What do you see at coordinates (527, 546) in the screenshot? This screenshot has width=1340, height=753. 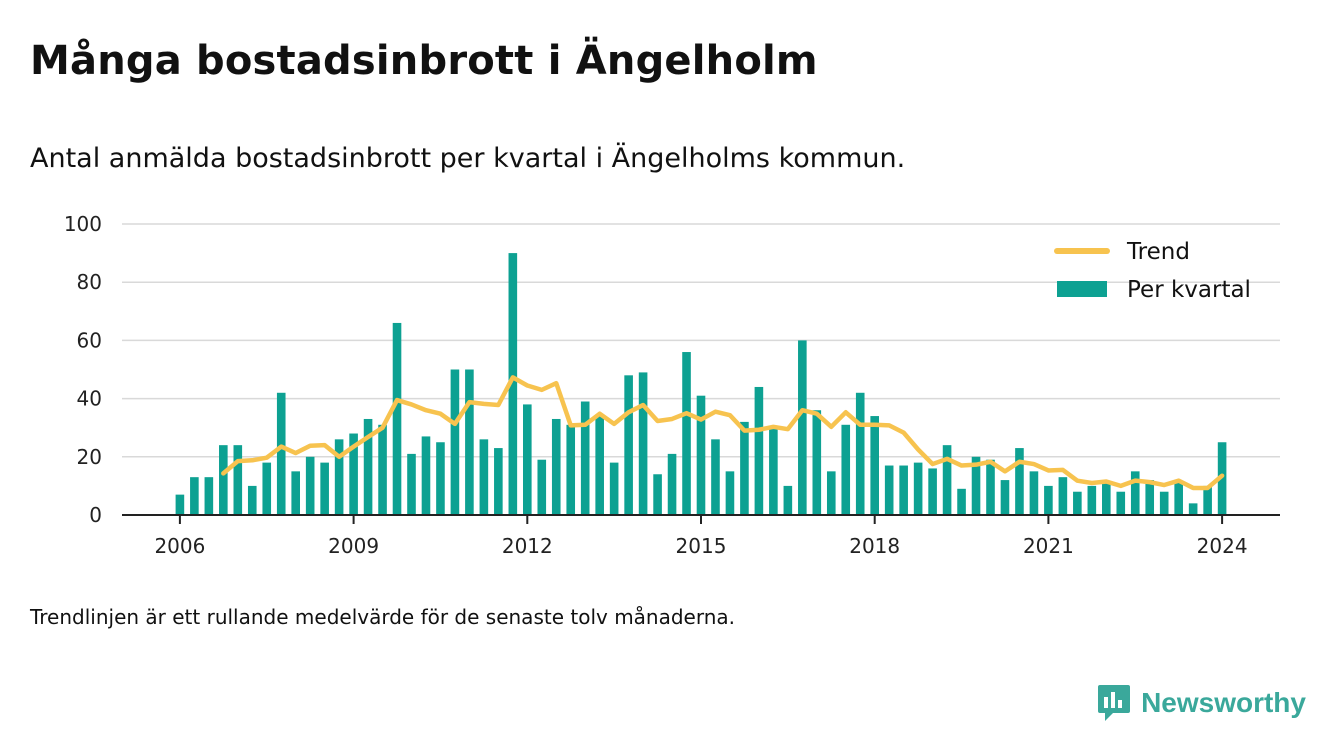 I see `x-tick-label: 2012` at bounding box center [527, 546].